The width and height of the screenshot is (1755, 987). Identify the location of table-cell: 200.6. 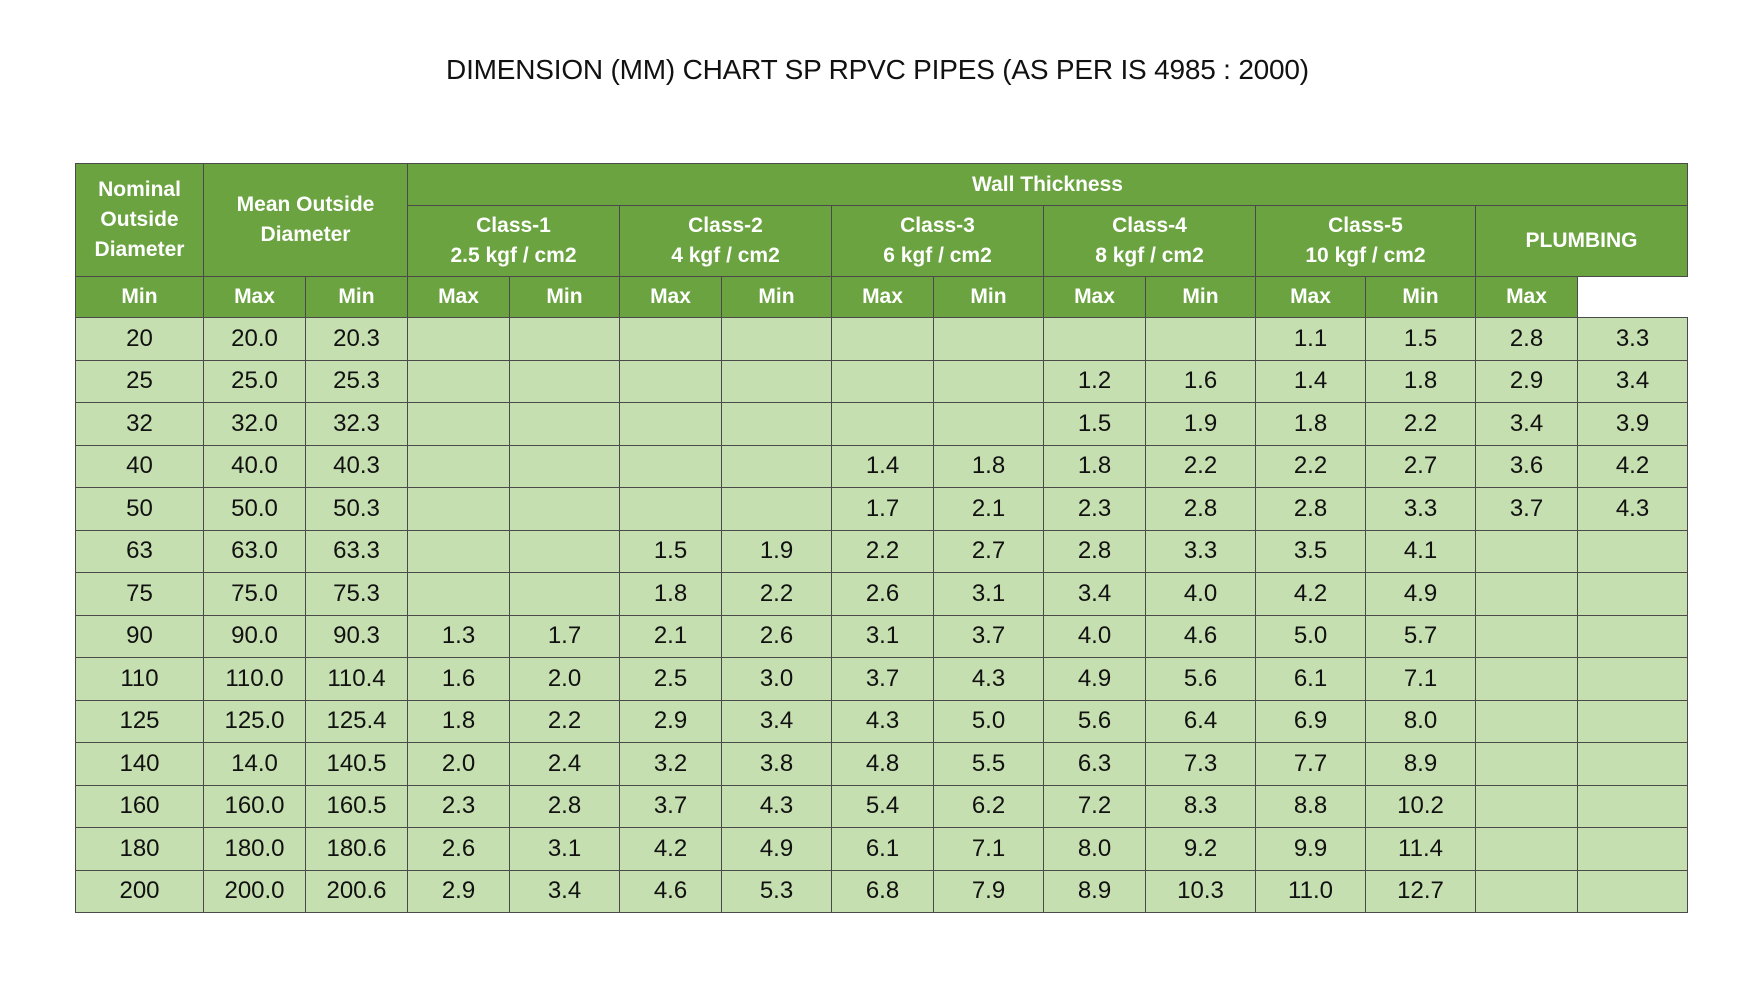
(356, 891).